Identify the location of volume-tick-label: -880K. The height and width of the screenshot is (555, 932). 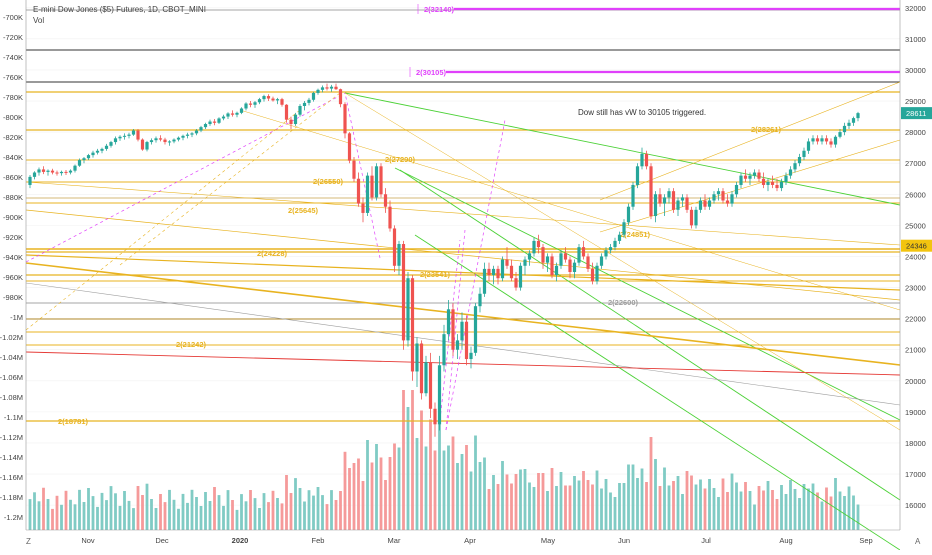
(13, 197).